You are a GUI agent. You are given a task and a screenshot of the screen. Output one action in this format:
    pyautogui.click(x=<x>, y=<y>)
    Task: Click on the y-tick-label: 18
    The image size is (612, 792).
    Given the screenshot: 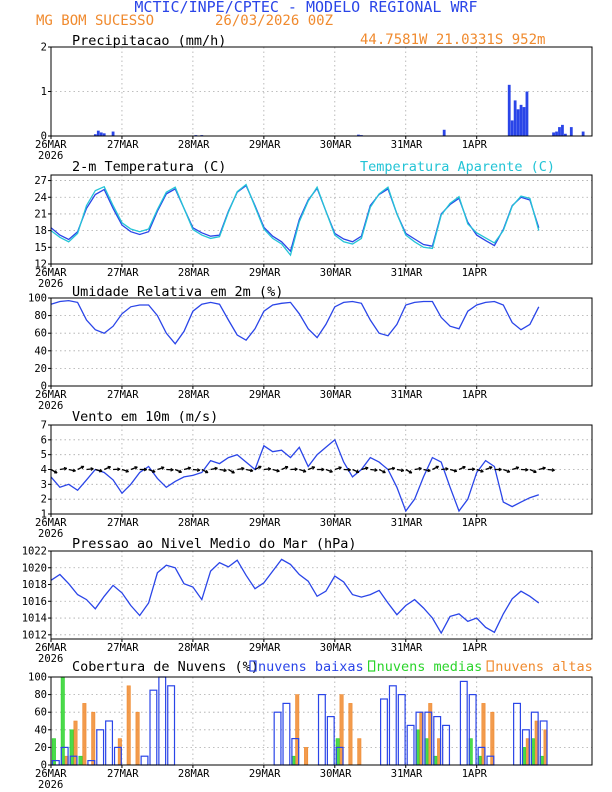 What is the action you would take?
    pyautogui.click(x=40, y=231)
    